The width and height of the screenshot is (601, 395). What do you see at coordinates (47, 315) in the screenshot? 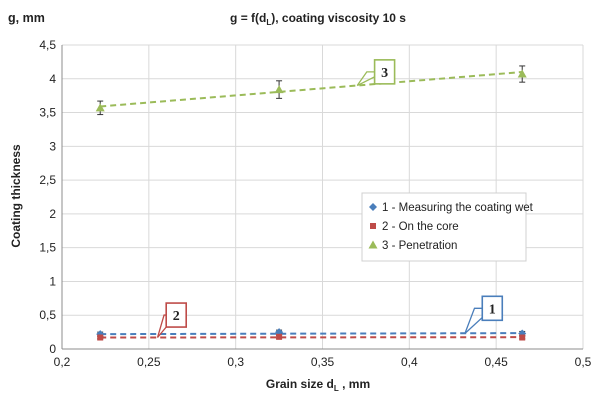
I see `y-tick-label: 0,5` at bounding box center [47, 315].